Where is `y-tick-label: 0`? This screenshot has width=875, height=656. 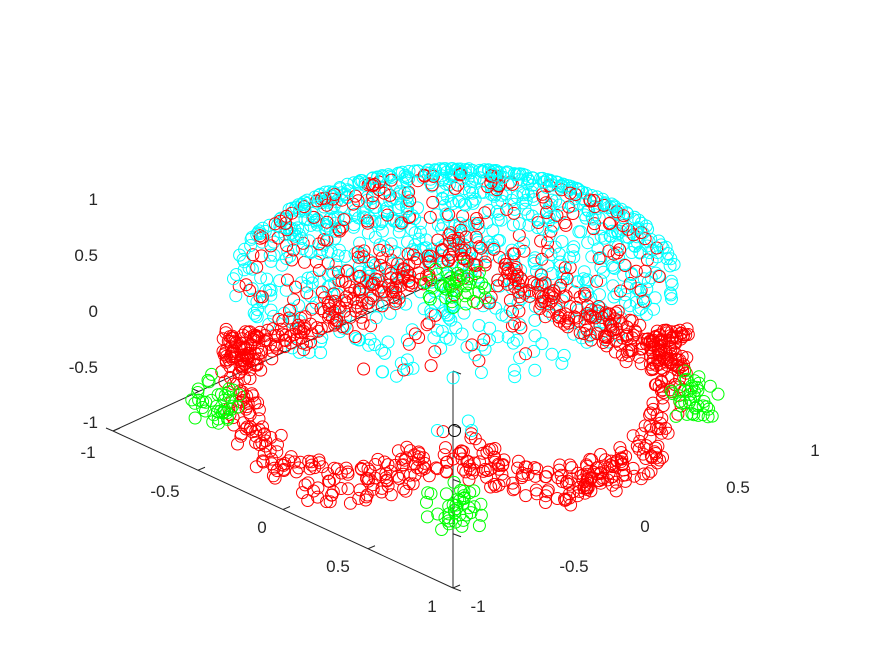 y-tick-label: 0 is located at coordinates (644, 526).